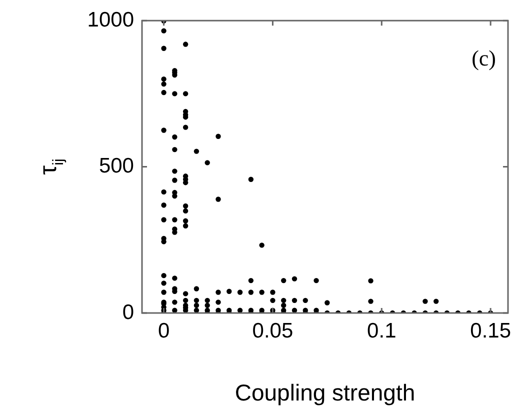 The image size is (520, 412). I want to click on x-tick-label: 0.05, so click(273, 330).